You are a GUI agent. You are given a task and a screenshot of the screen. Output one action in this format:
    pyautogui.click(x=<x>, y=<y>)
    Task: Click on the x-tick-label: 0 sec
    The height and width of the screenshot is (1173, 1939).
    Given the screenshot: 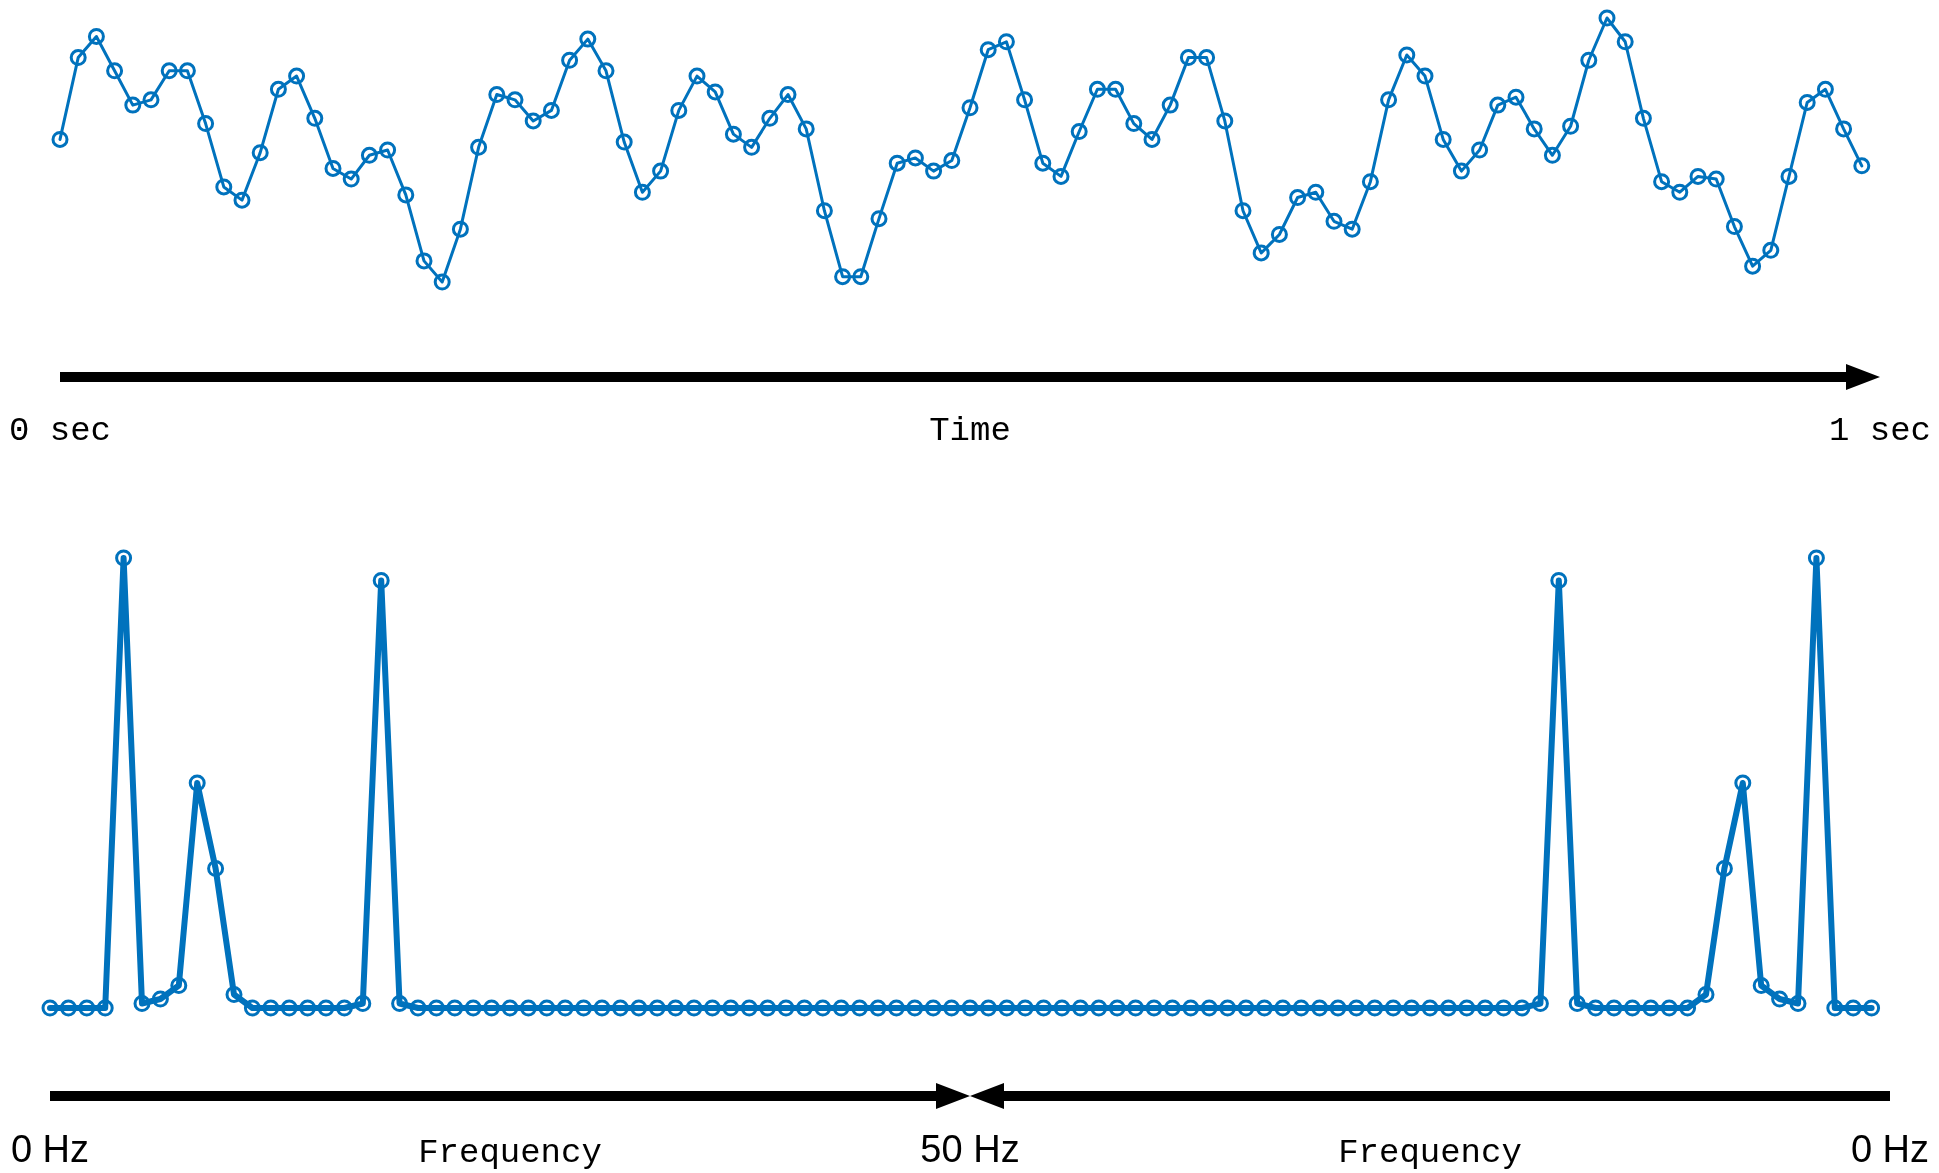 What is the action you would take?
    pyautogui.click(x=60, y=431)
    